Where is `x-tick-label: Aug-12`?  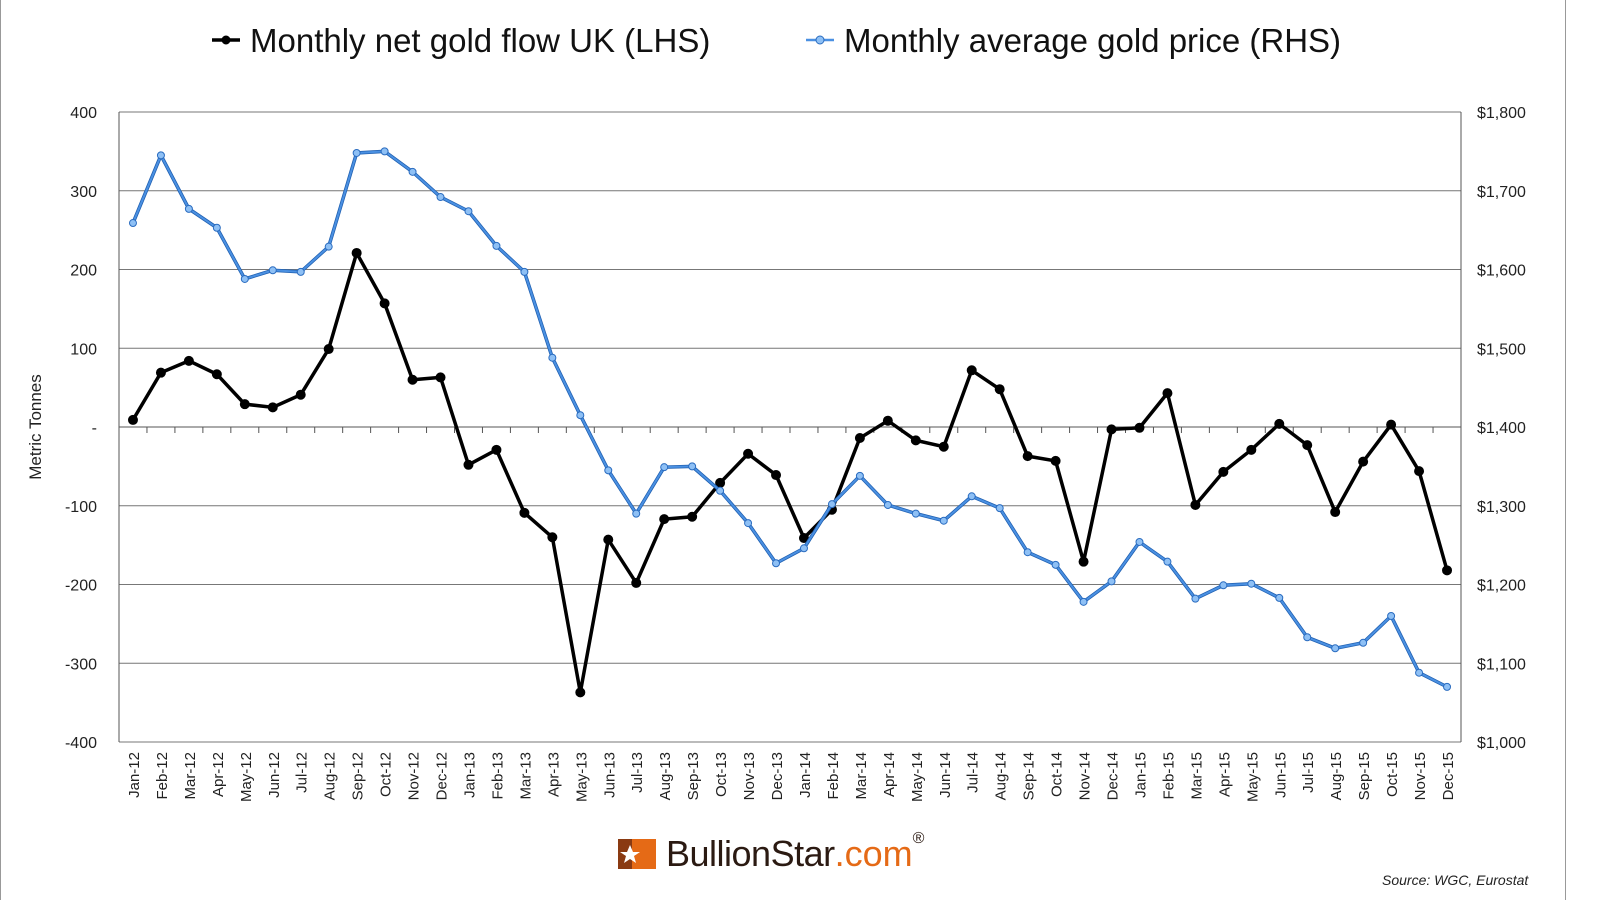
x-tick-label: Aug-12 is located at coordinates (330, 776).